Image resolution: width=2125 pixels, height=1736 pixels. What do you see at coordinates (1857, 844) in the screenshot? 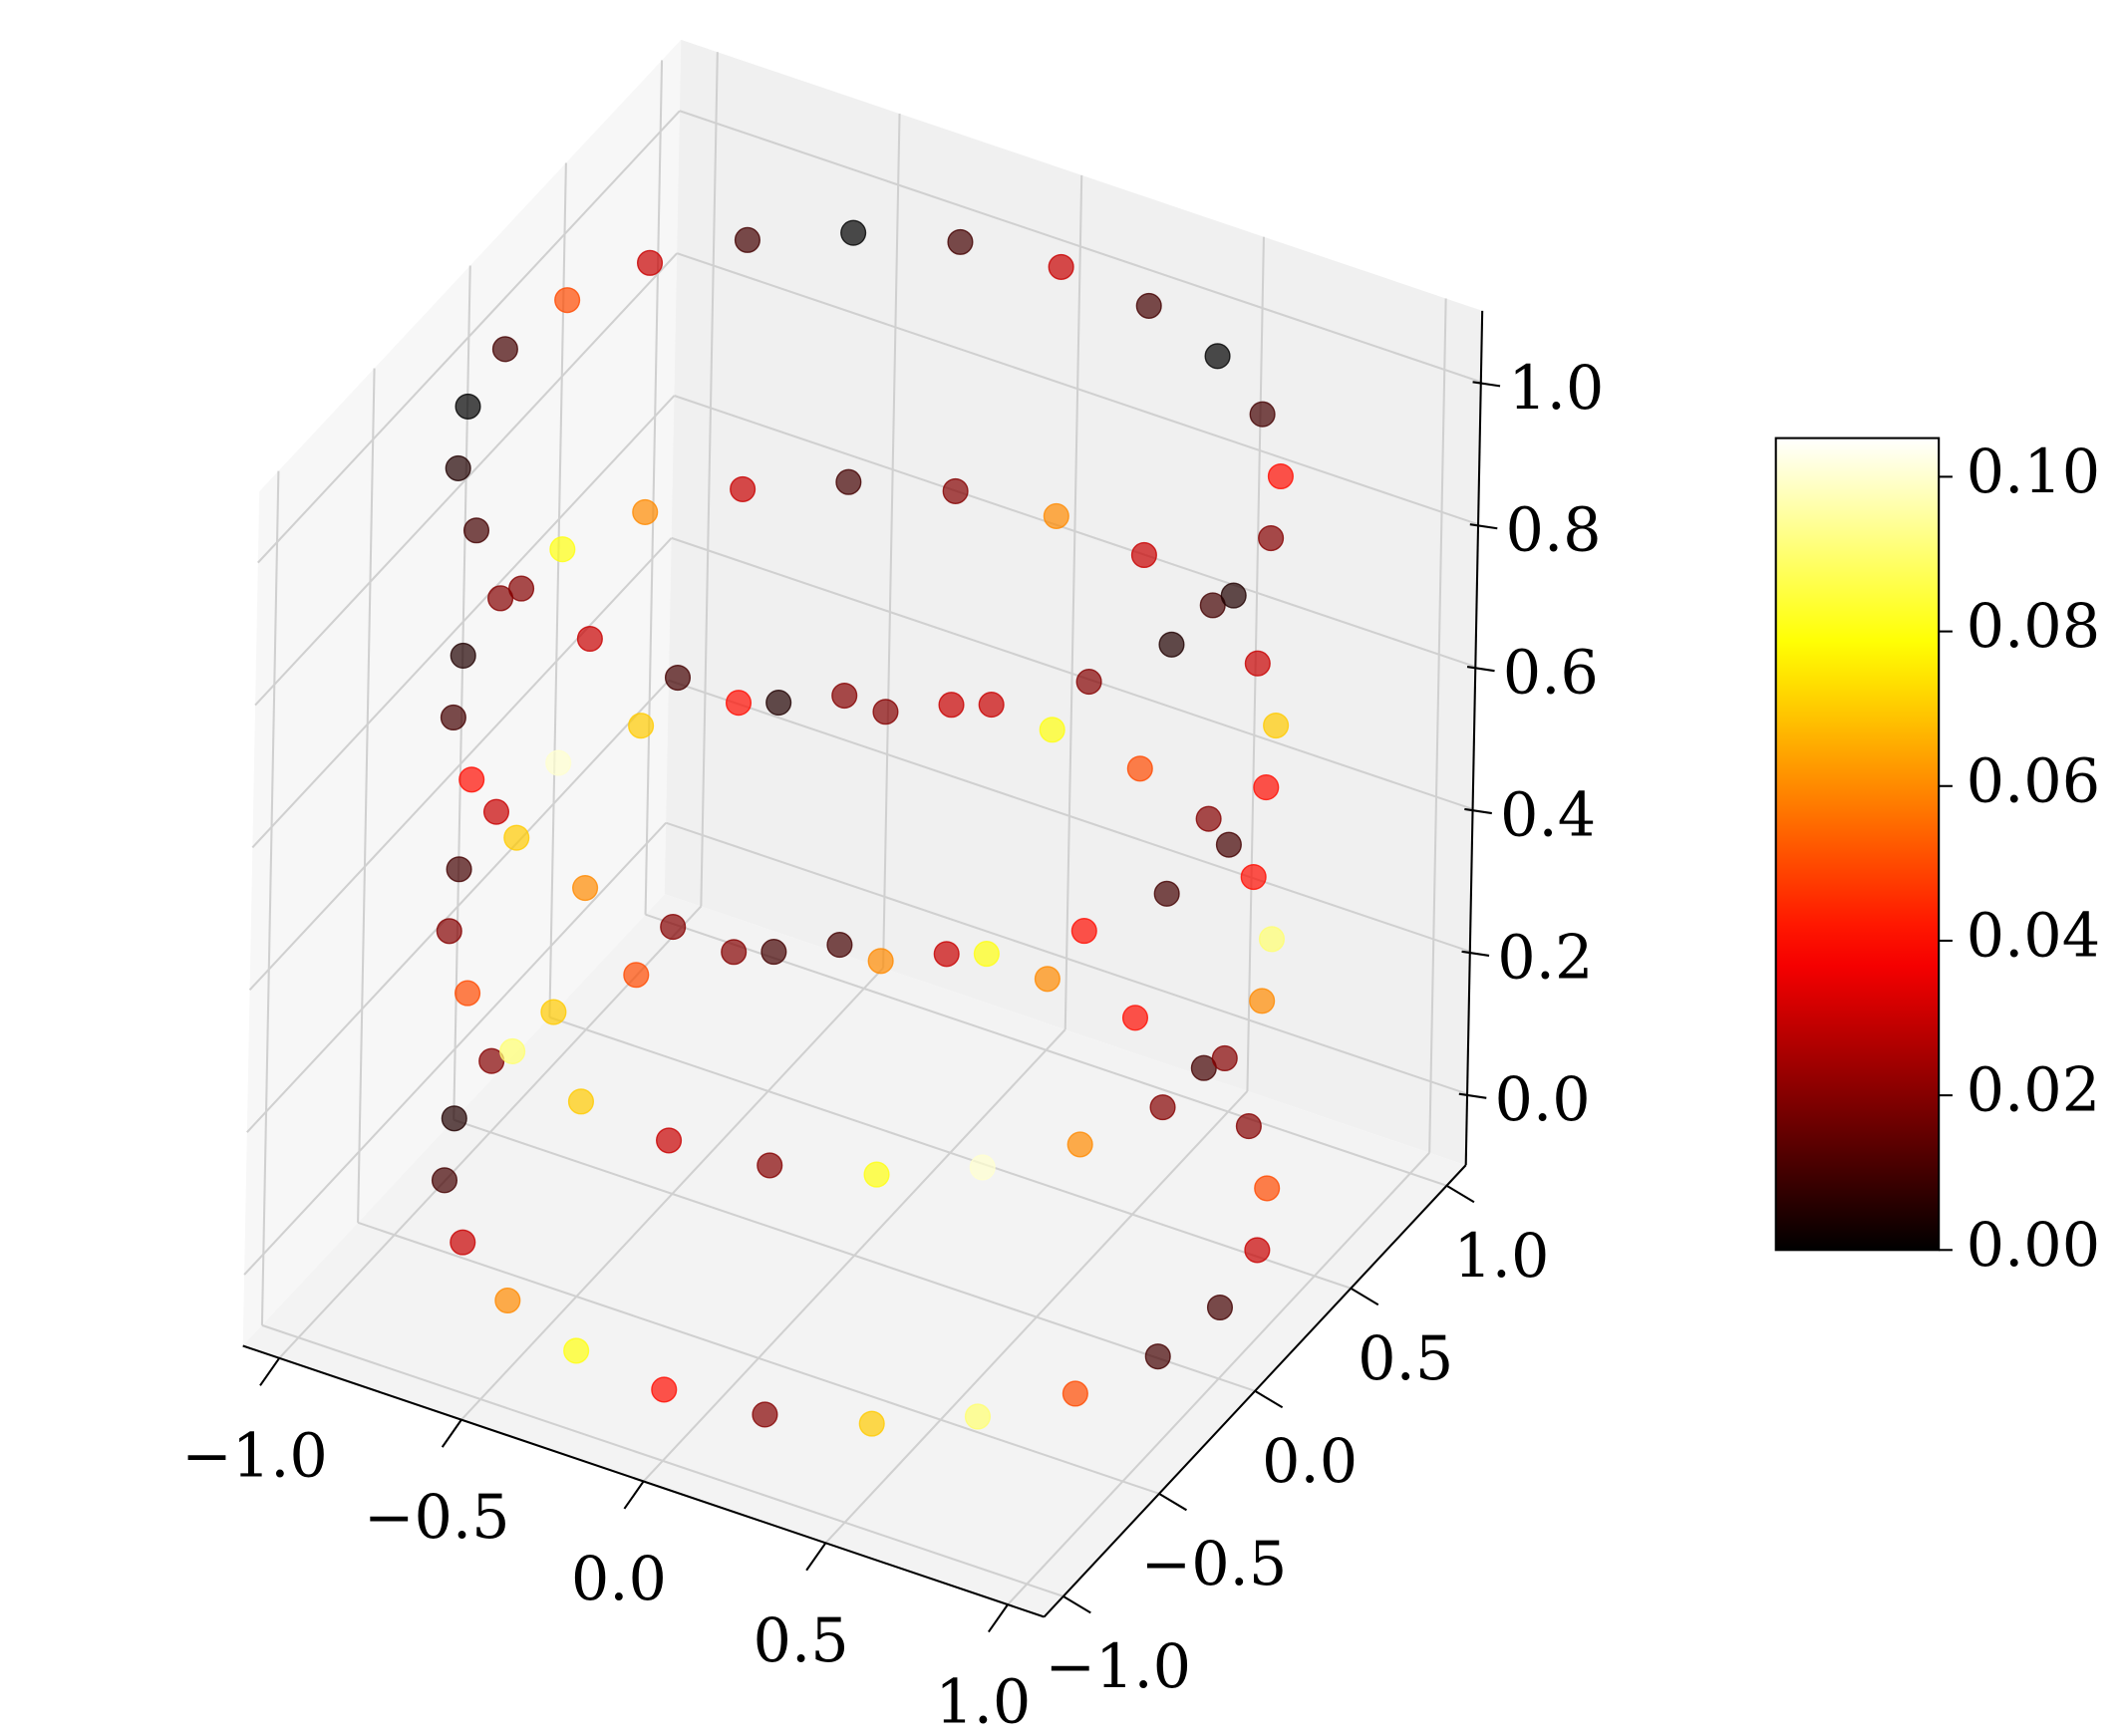
I see `colorbar-gradient` at bounding box center [1857, 844].